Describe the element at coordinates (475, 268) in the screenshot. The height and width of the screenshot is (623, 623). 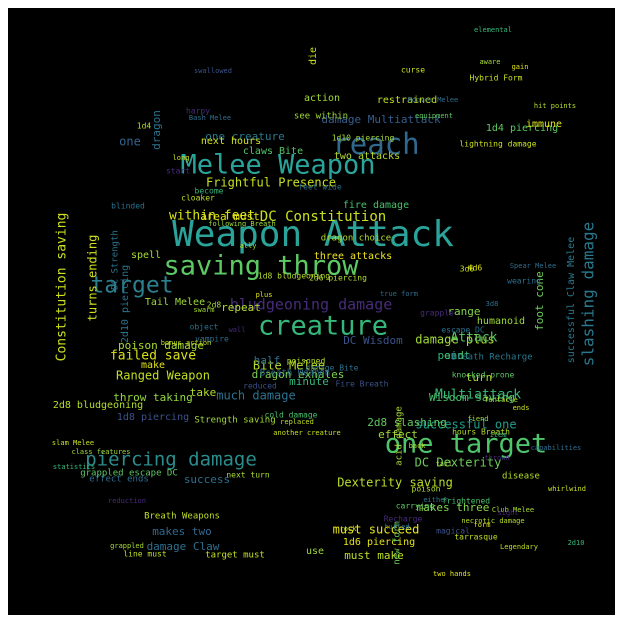
I see `cloud-word: 4d6` at that location.